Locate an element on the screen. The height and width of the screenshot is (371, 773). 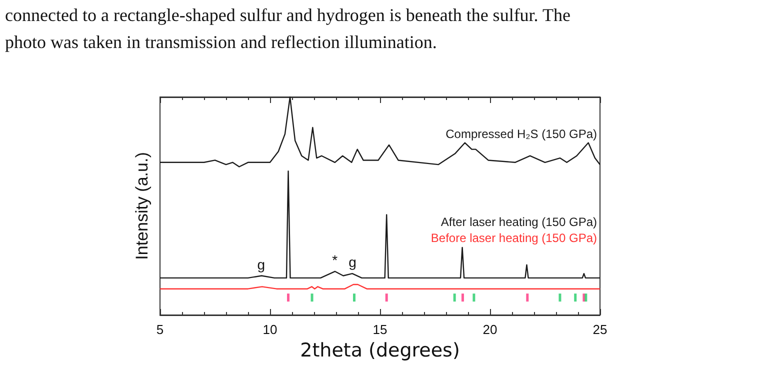
x-tick-label: 25 is located at coordinates (600, 329).